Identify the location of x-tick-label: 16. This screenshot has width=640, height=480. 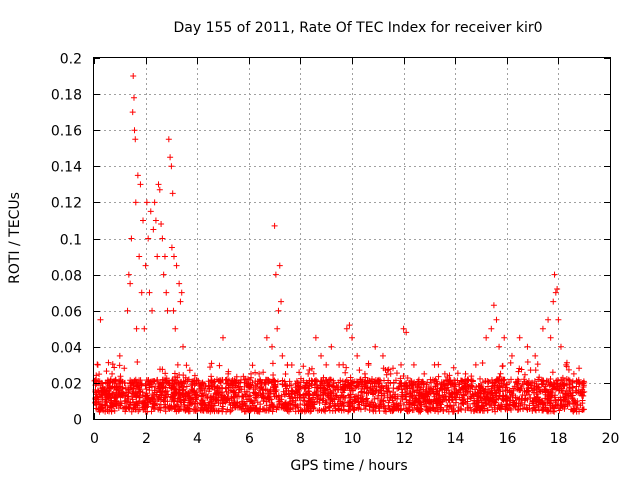
(508, 439).